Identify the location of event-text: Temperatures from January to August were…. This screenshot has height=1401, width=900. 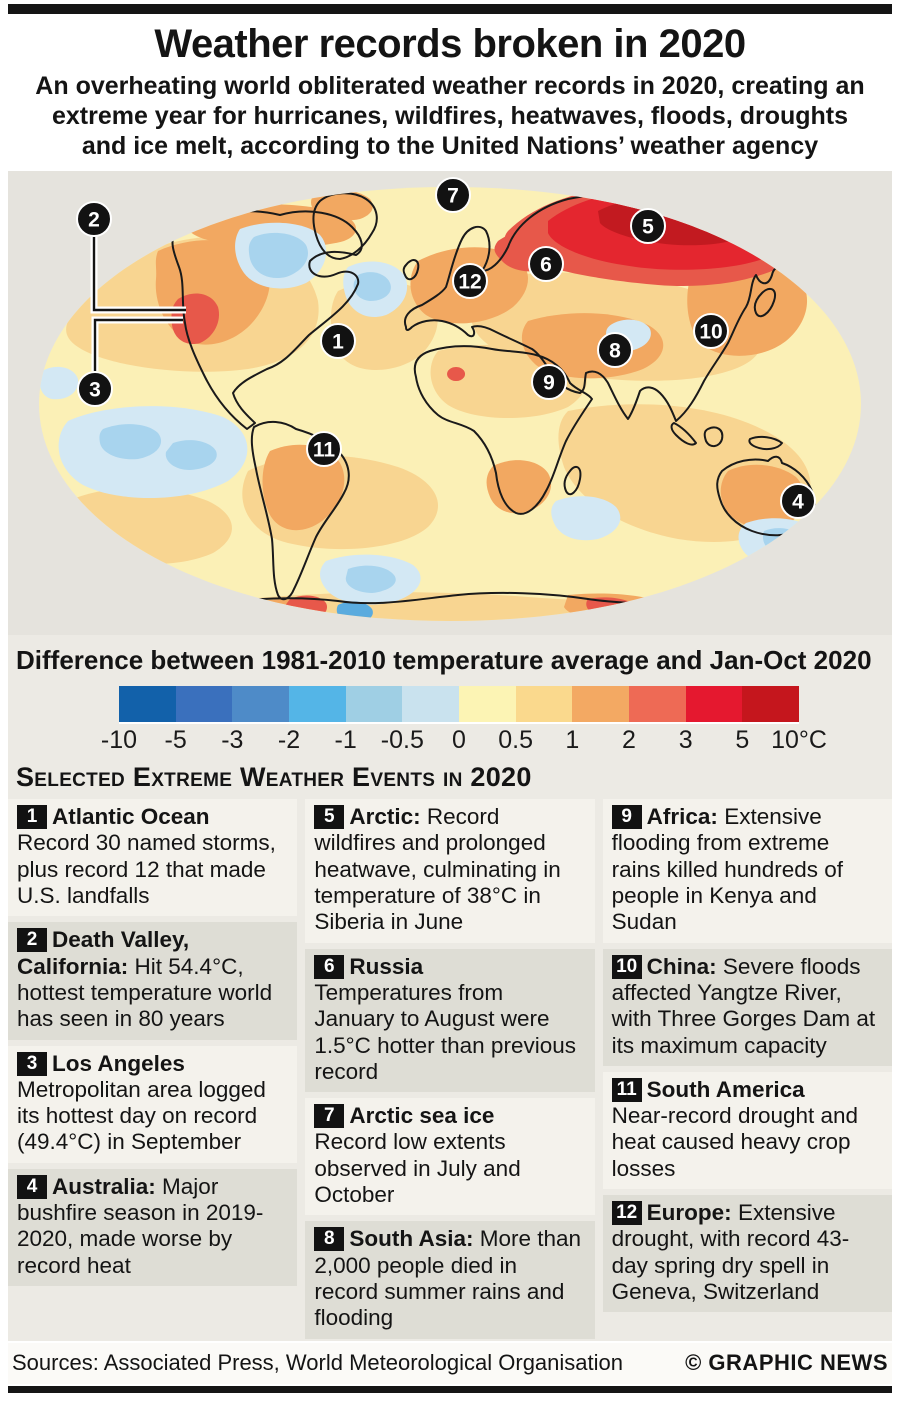
(445, 1031).